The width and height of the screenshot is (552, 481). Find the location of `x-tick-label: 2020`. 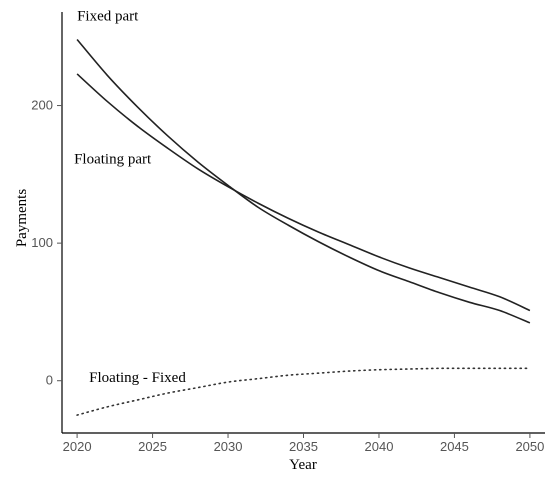

x-tick-label: 2020 is located at coordinates (77, 446).